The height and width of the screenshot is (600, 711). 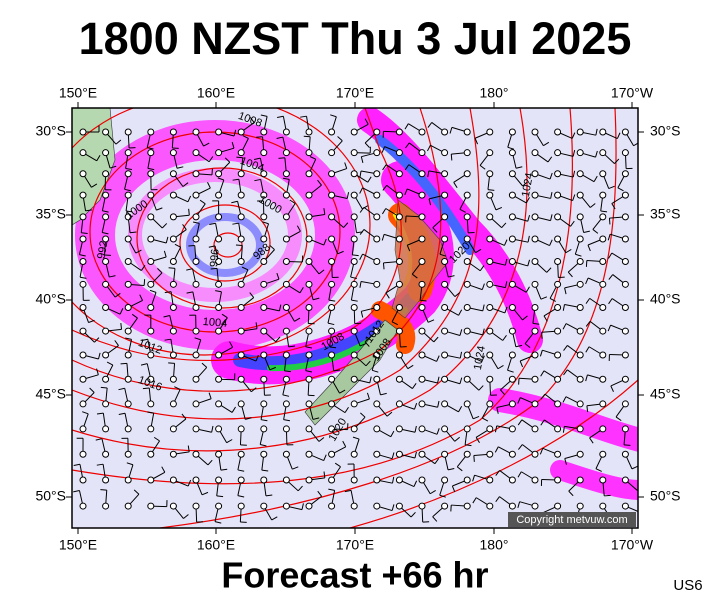 What do you see at coordinates (665, 131) in the screenshot?
I see `latitude-label-right: 30°S` at bounding box center [665, 131].